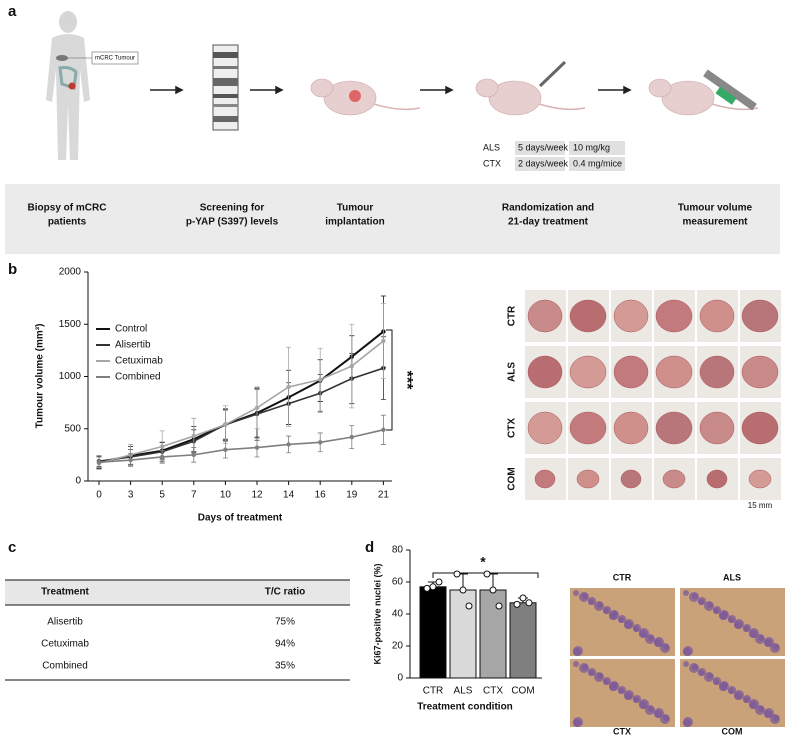 This screenshot has height=743, width=785. I want to click on x-axis-title: Days of treatment, so click(240, 518).